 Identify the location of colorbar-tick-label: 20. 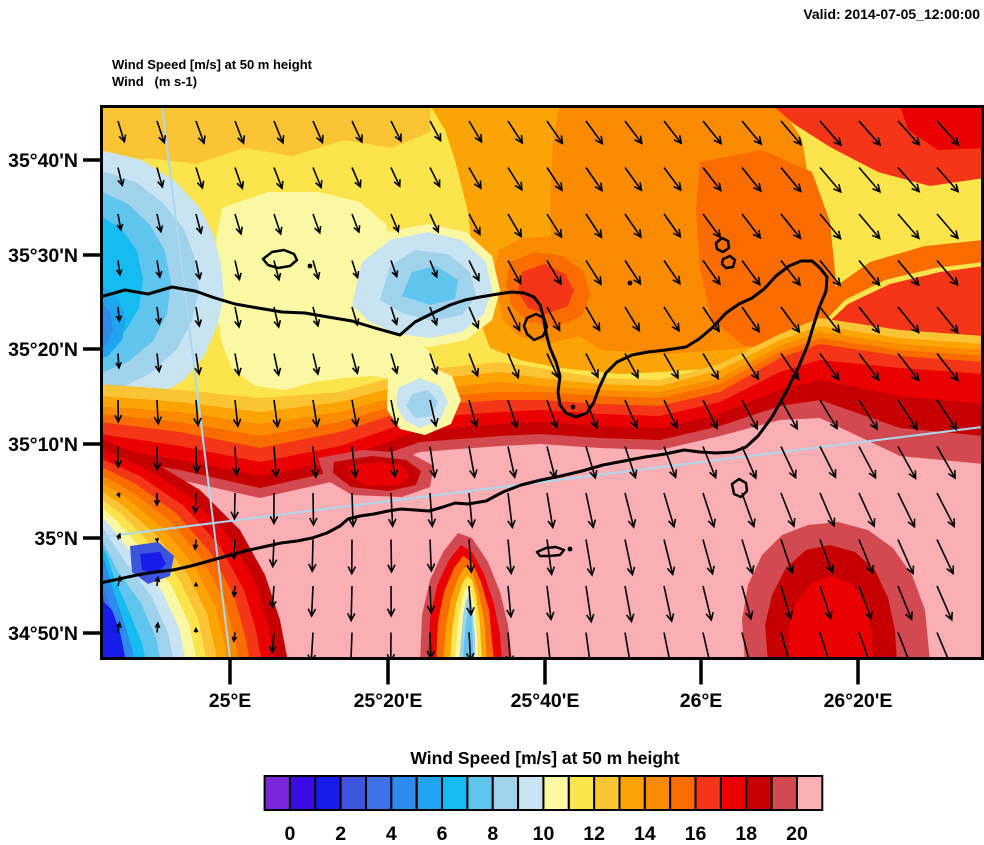
(797, 834).